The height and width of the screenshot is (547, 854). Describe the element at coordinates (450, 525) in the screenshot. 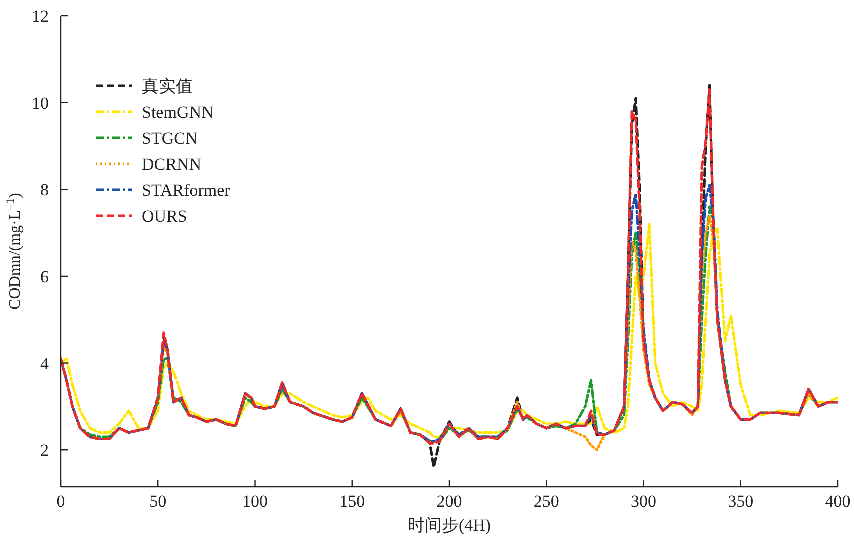

I see `x-axis-title: 时间步(4H)` at that location.